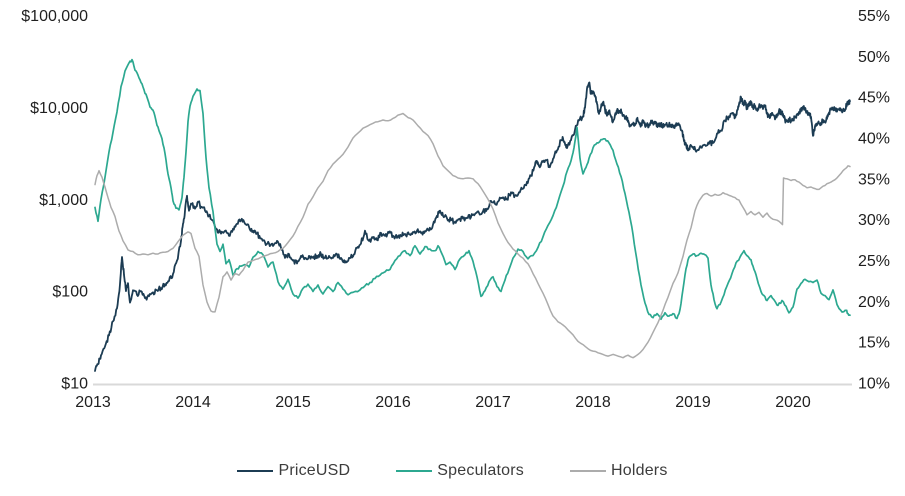 Image resolution: width=905 pixels, height=496 pixels. What do you see at coordinates (493, 402) in the screenshot?
I see `x-axis-tick-label: 2017` at bounding box center [493, 402].